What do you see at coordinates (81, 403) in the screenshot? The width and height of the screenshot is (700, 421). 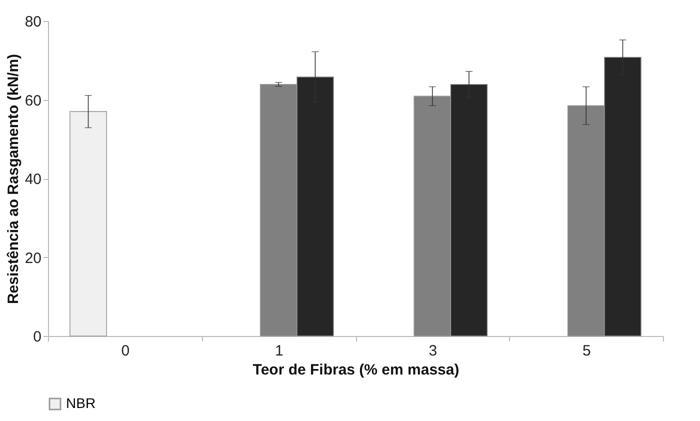 I see `legend-label: NBR` at bounding box center [81, 403].